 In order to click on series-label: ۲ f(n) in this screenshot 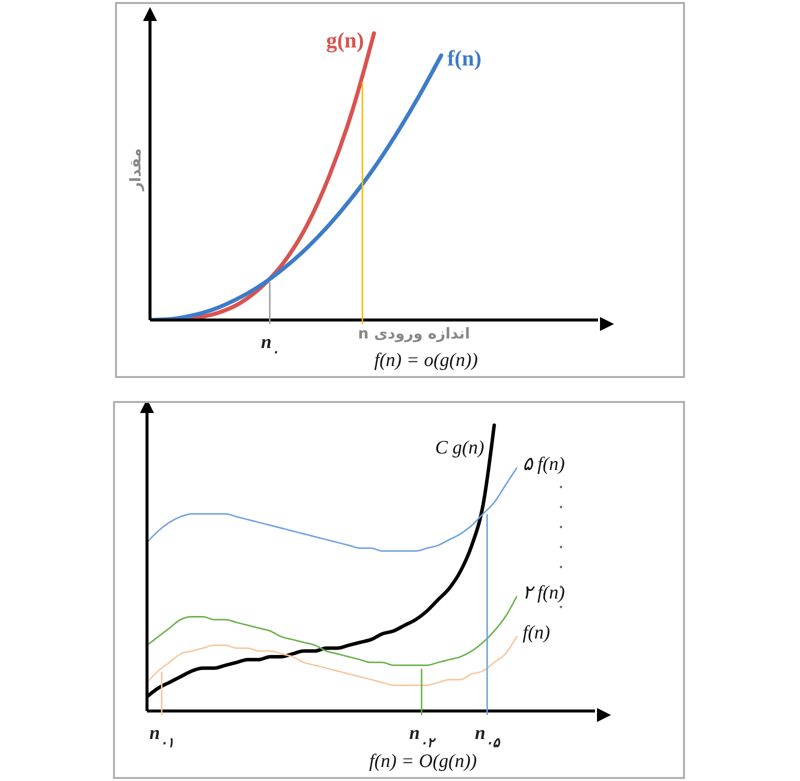, I will do `click(543, 593)`.